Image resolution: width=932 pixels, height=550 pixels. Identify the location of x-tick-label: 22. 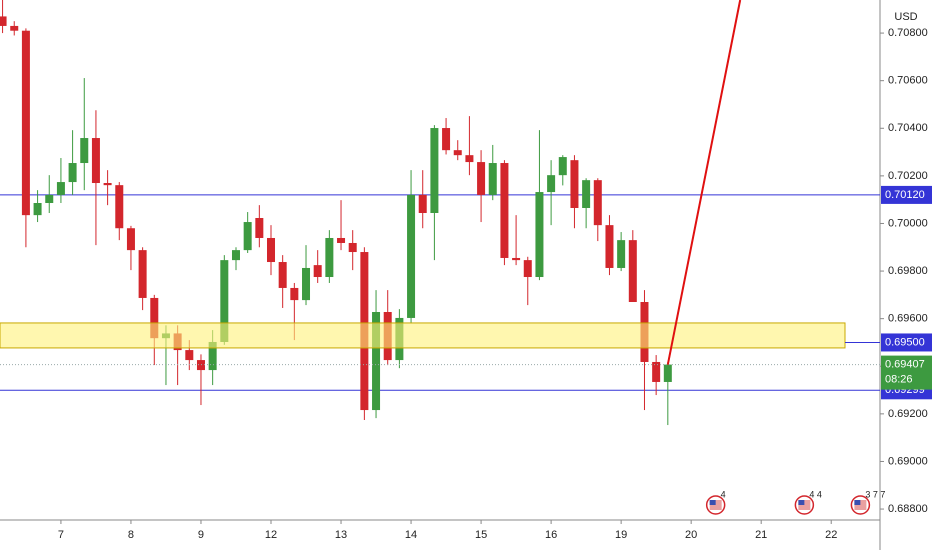
(831, 535).